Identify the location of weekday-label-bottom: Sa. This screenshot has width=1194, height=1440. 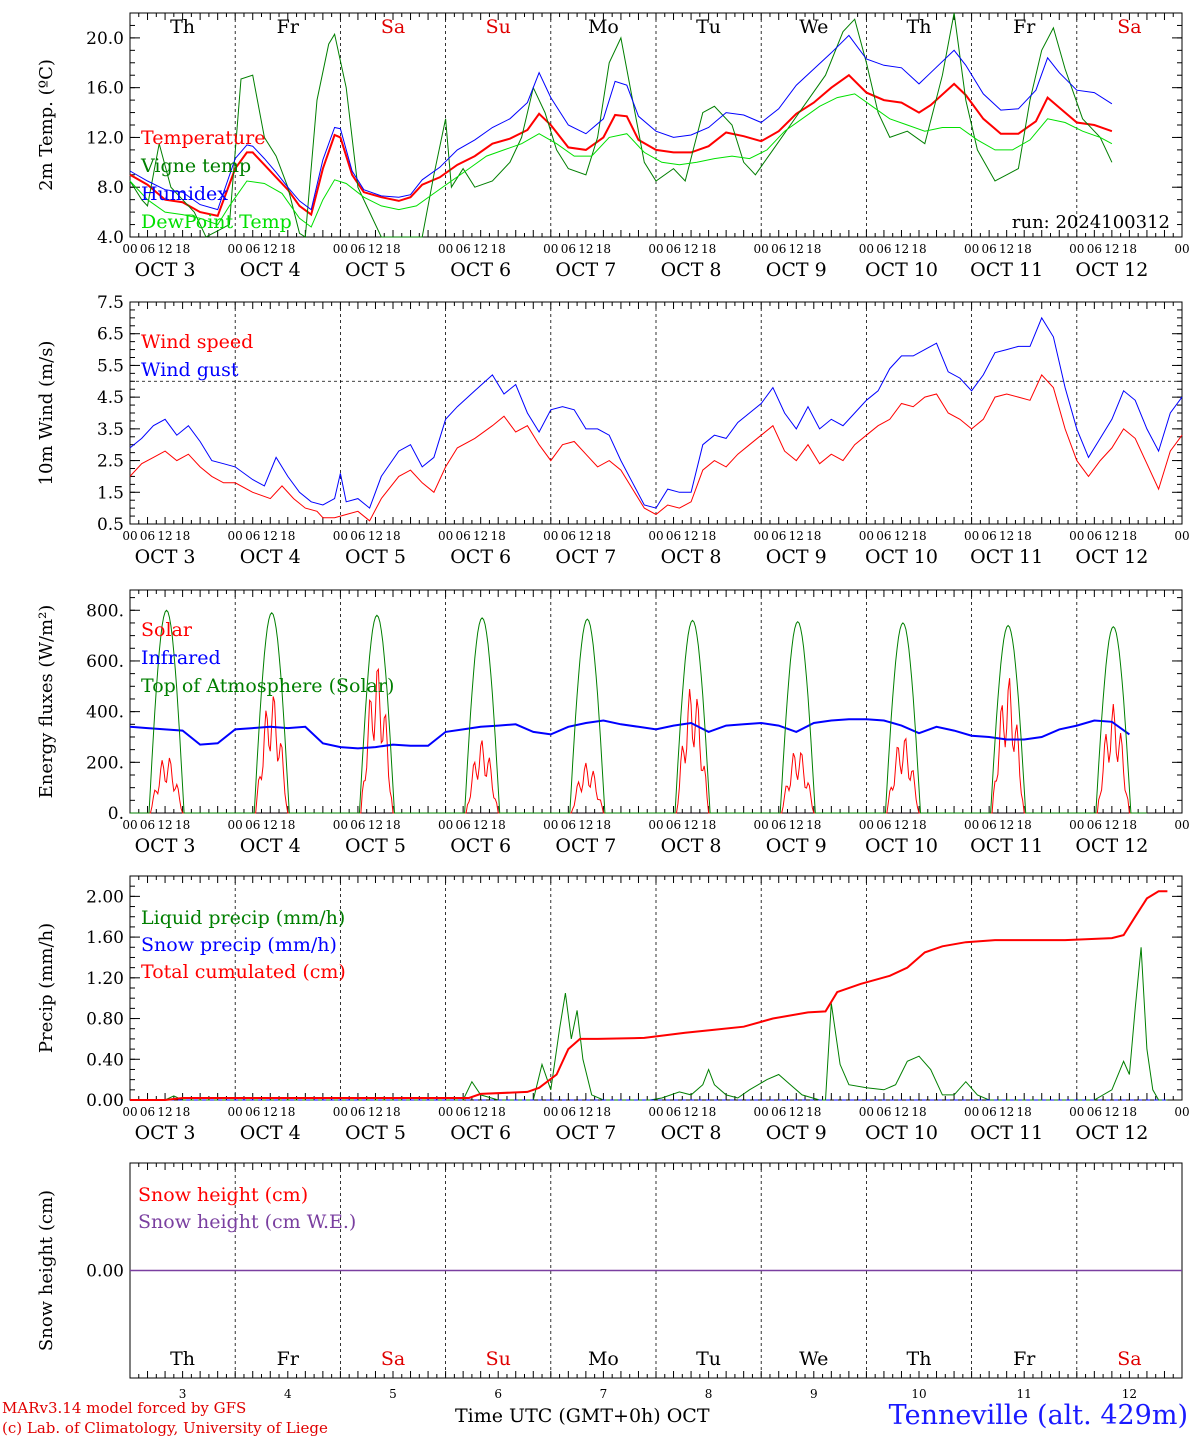
(1129, 1359).